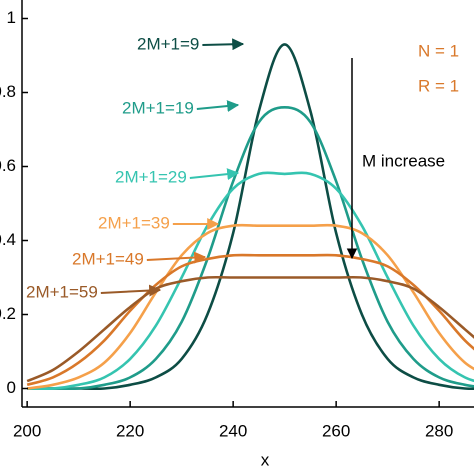 Image resolution: width=474 pixels, height=474 pixels. What do you see at coordinates (108, 258) in the screenshot?
I see `series-label: 2M+1=49` at bounding box center [108, 258].